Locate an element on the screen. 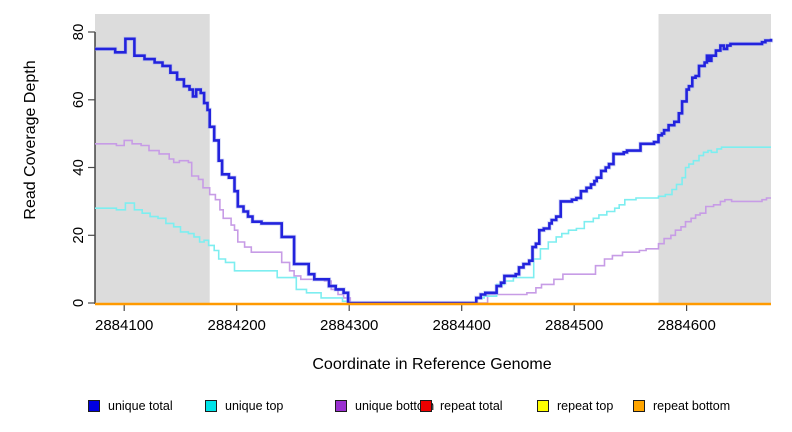 The height and width of the screenshot is (432, 792). y-tick-label: 40 is located at coordinates (78, 167).